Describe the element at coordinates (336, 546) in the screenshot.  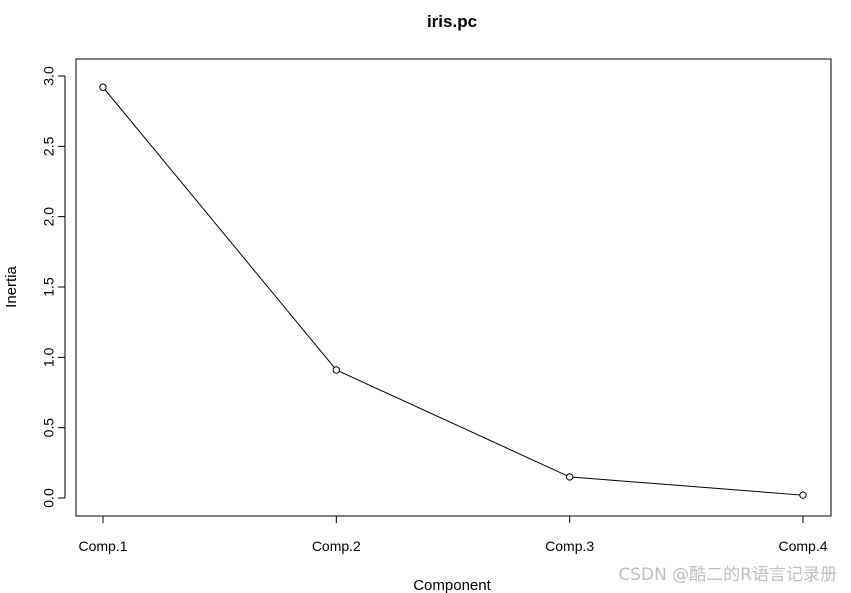
I see `x-tick-label: Comp.2` at that location.